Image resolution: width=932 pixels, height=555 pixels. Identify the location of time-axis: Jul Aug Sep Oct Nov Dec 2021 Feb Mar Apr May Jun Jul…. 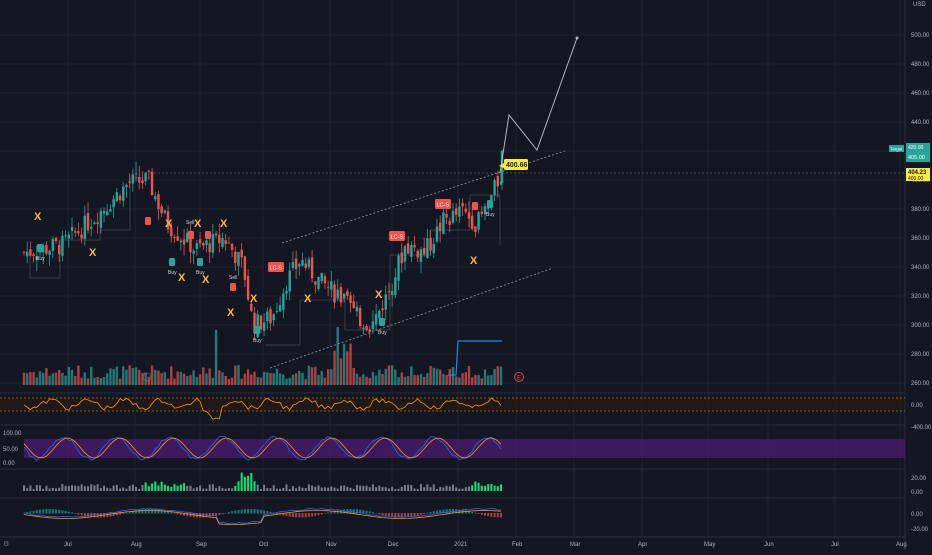
(485, 545).